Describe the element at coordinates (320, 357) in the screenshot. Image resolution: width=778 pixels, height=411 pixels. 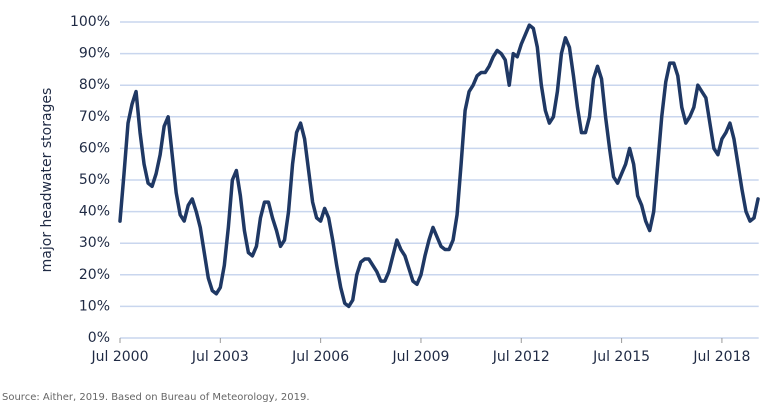
I see `x-tick-label: Jul 2006` at that location.